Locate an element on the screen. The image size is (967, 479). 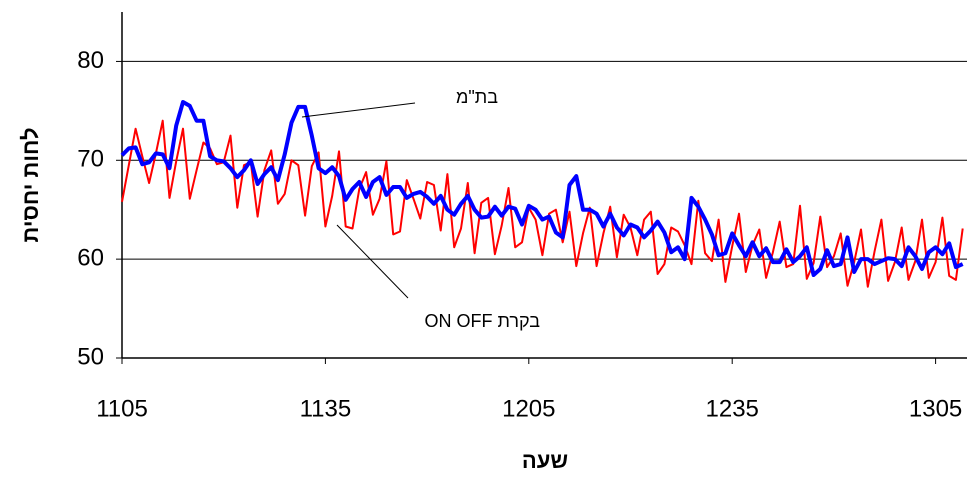
annotation: בת"מ is located at coordinates (477, 97).